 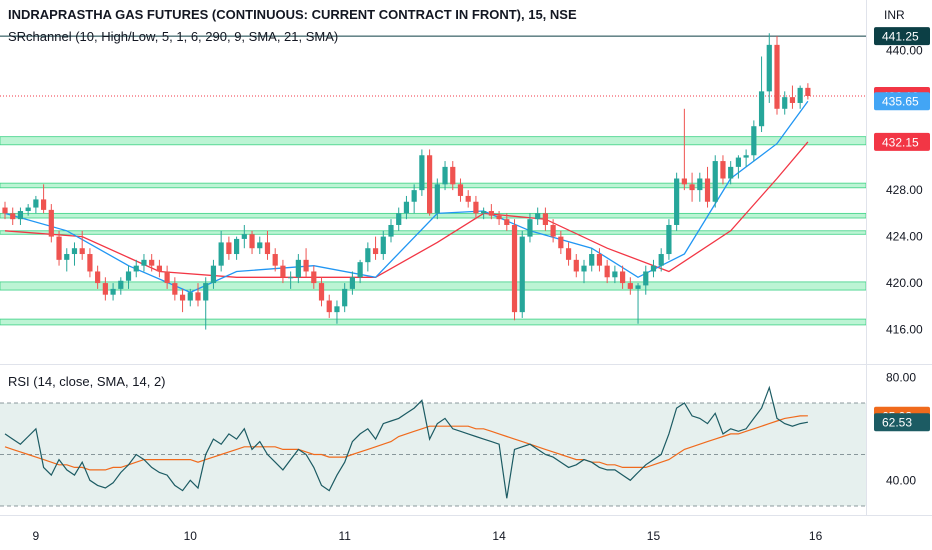 What do you see at coordinates (191, 536) in the screenshot?
I see `time-tick-label: 10` at bounding box center [191, 536].